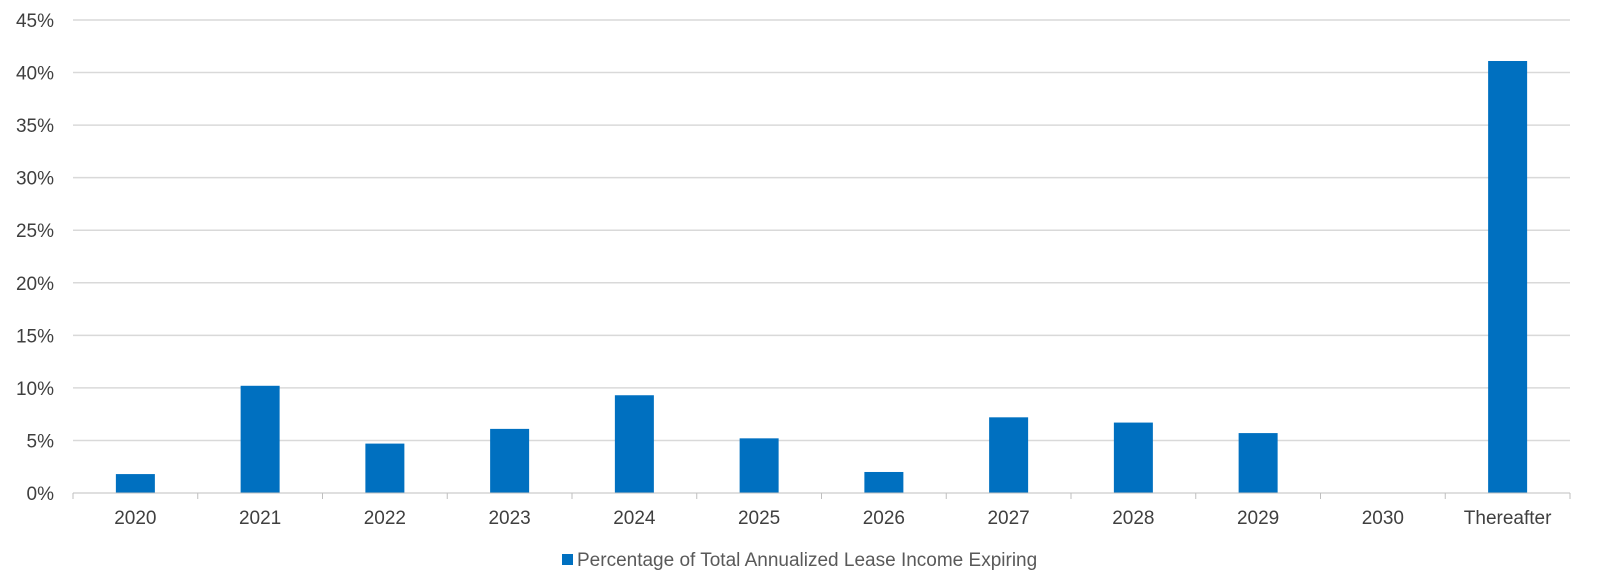 This screenshot has width=1610, height=587. I want to click on y-tick-label: 30%, so click(35, 179).